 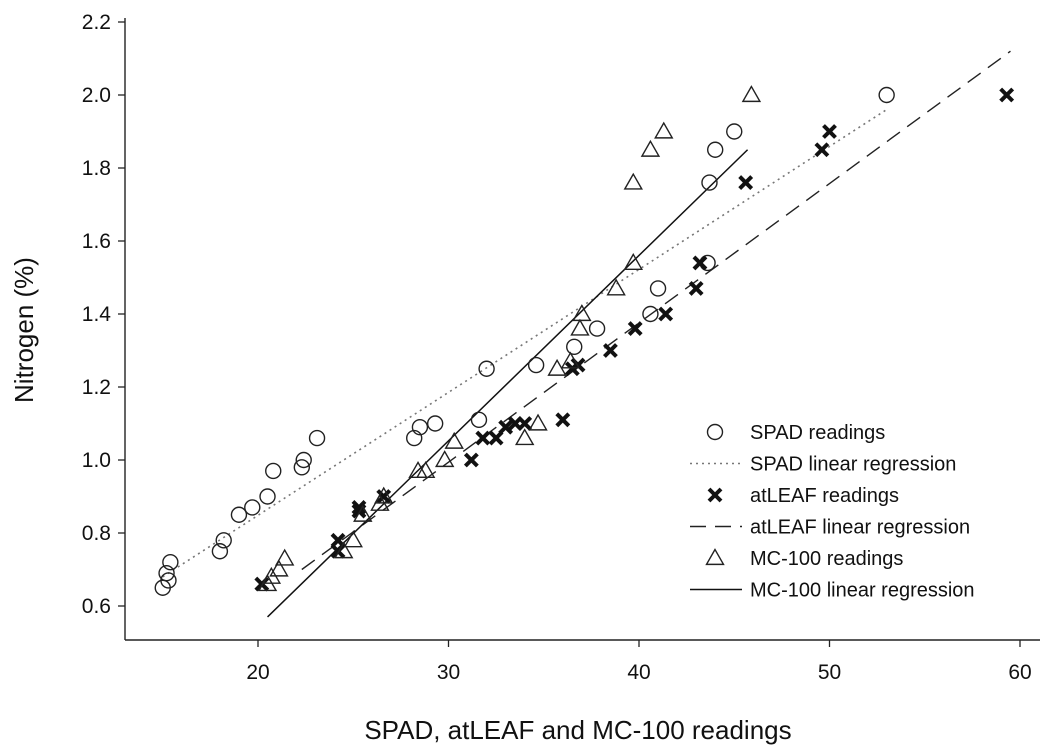 I want to click on legend-triangle-symbol, so click(x=715, y=557).